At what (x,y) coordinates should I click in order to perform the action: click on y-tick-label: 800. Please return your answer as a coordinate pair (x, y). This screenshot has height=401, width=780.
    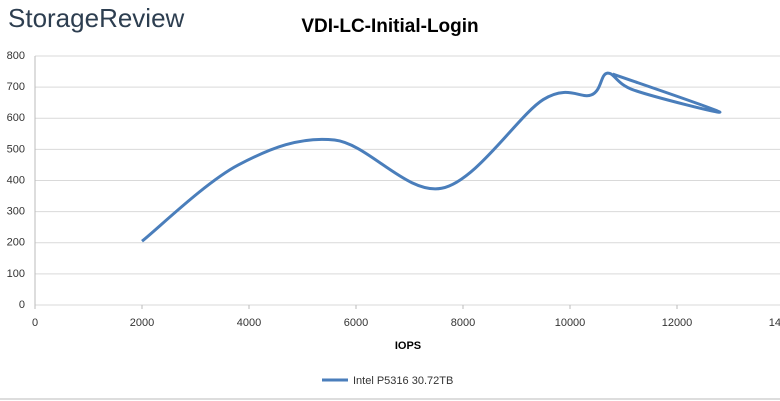
    Looking at the image, I should click on (16, 56).